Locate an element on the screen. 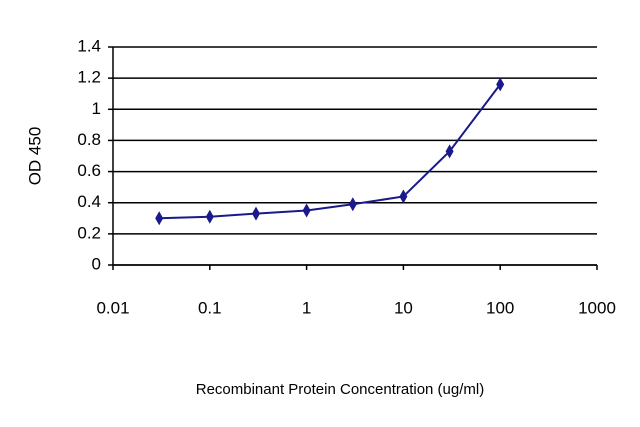 The image size is (640, 427). y-tick-label: 1 is located at coordinates (96, 108).